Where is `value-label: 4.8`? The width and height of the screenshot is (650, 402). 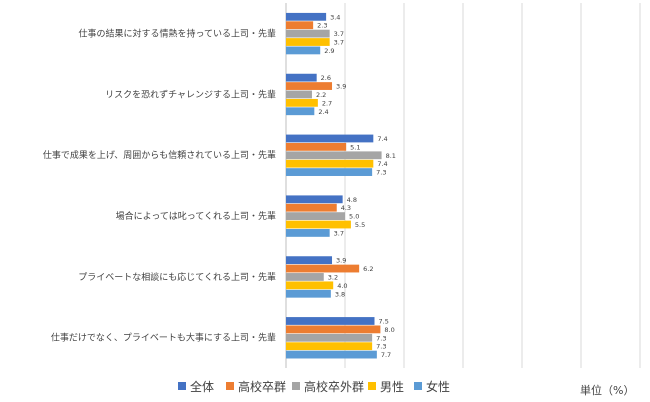 value-label: 4.8 is located at coordinates (352, 200).